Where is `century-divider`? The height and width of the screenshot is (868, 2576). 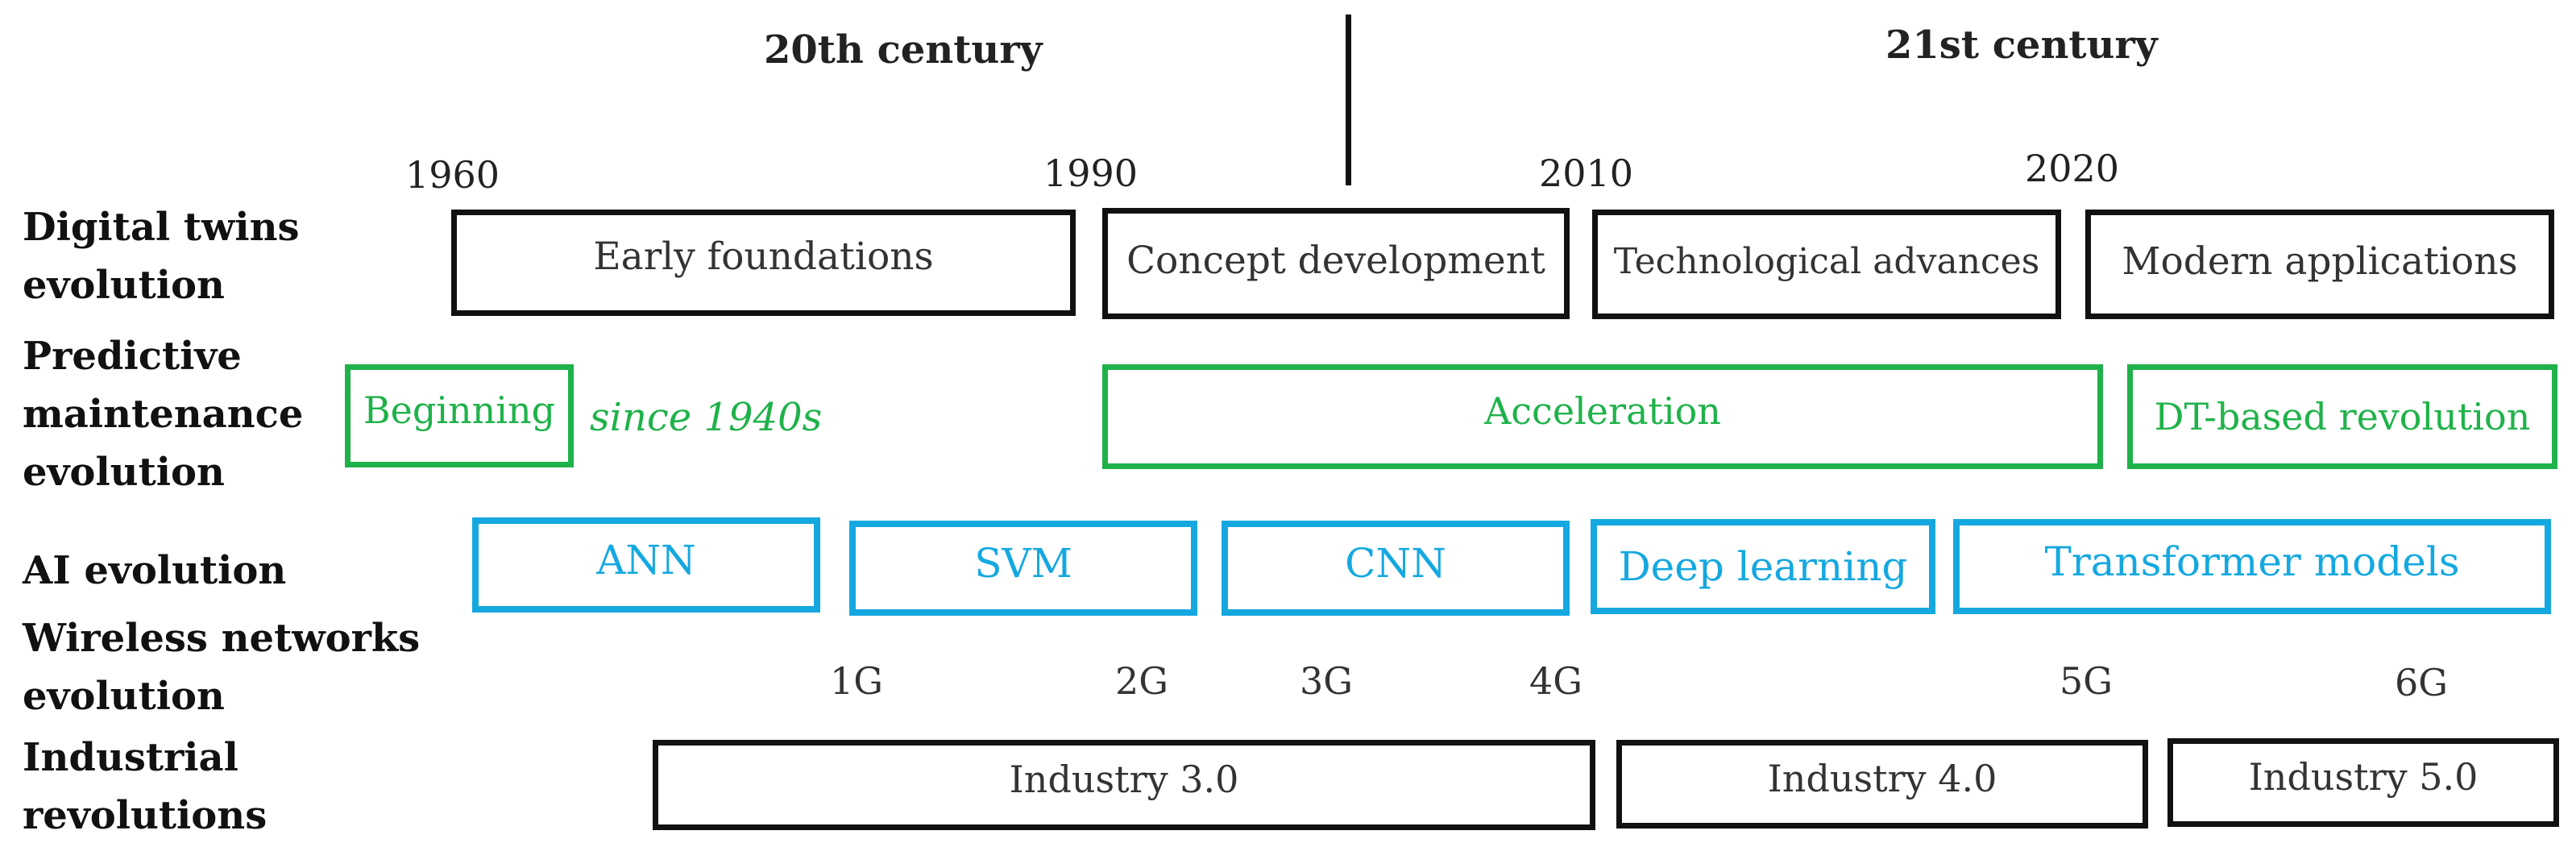 century-divider is located at coordinates (1348, 100).